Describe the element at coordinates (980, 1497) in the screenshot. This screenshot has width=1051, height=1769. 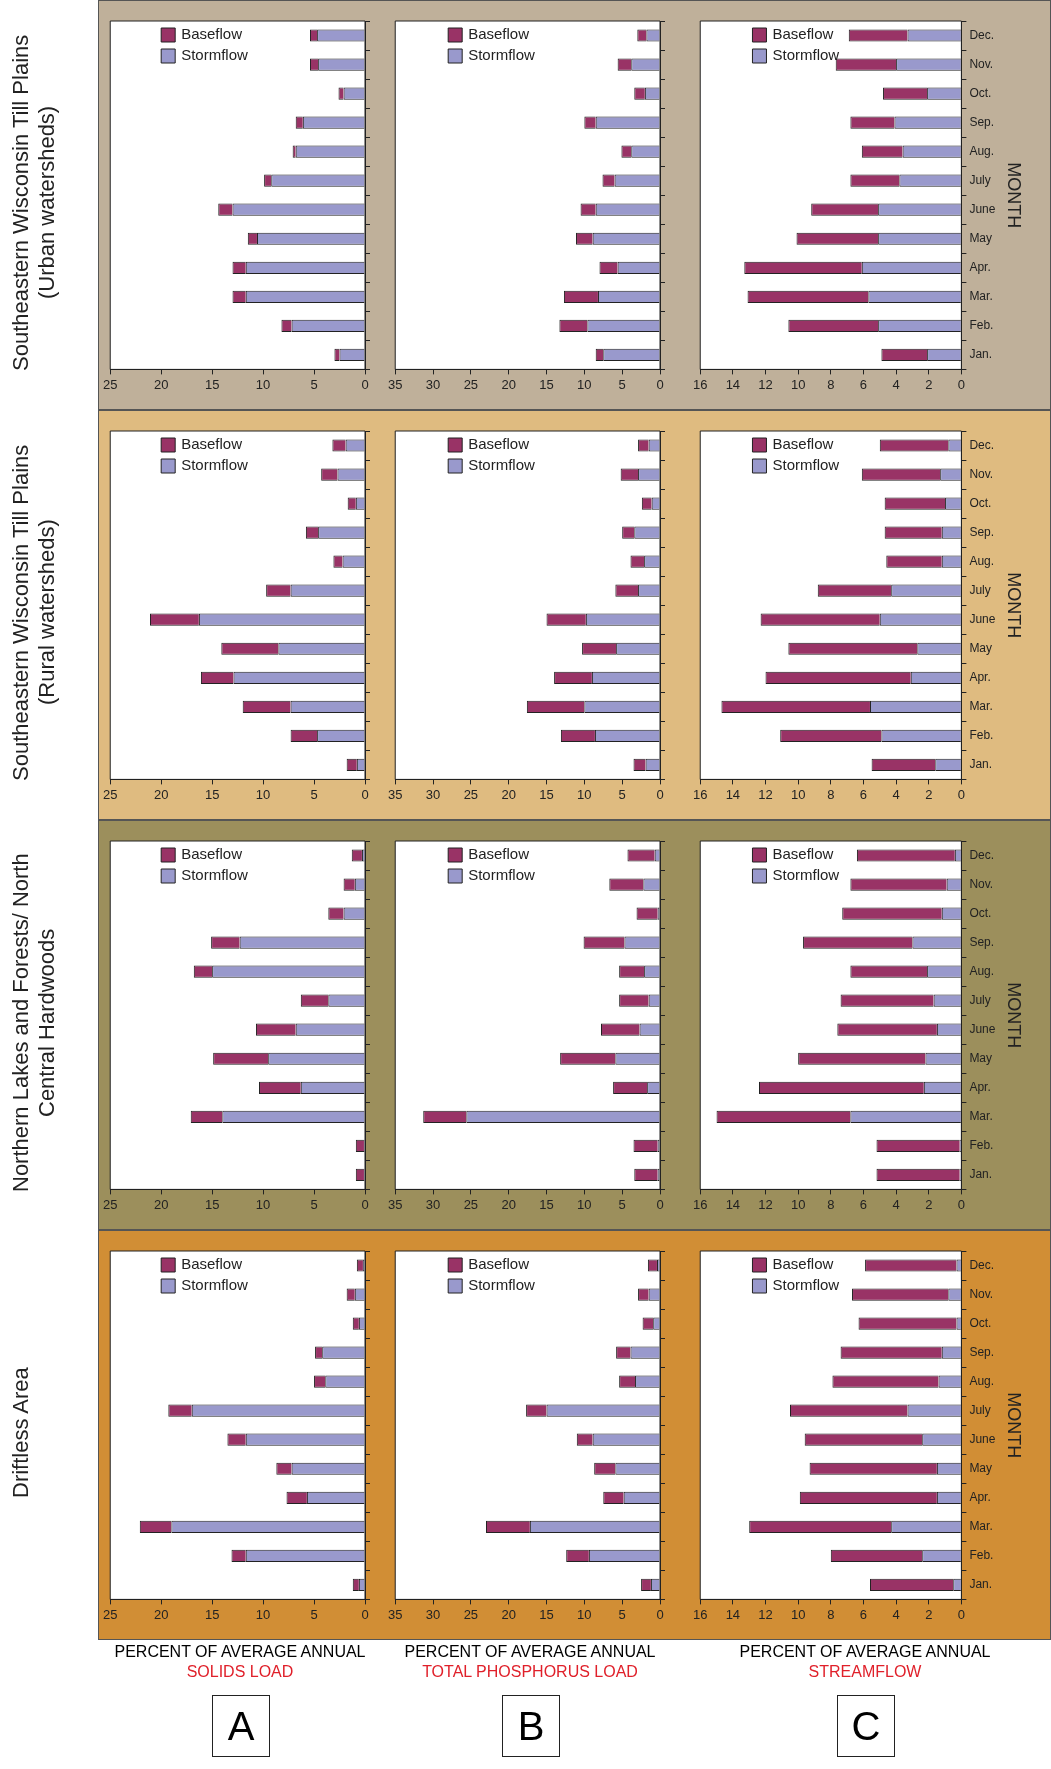
I see `y-tick-label: Apr.` at that location.